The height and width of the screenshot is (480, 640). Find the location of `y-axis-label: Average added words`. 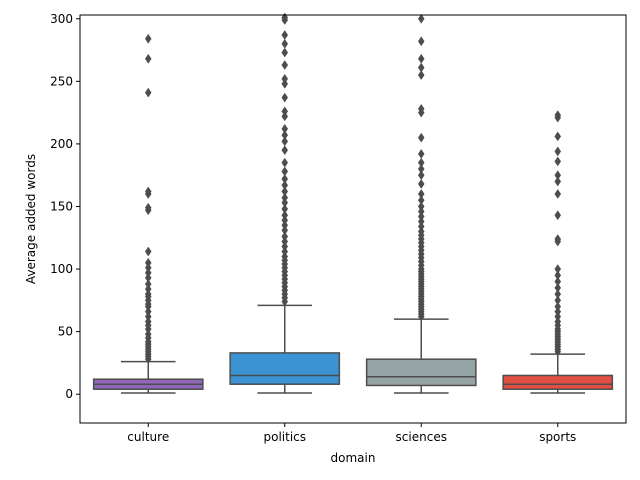

y-axis-label: Average added words is located at coordinates (31, 219).